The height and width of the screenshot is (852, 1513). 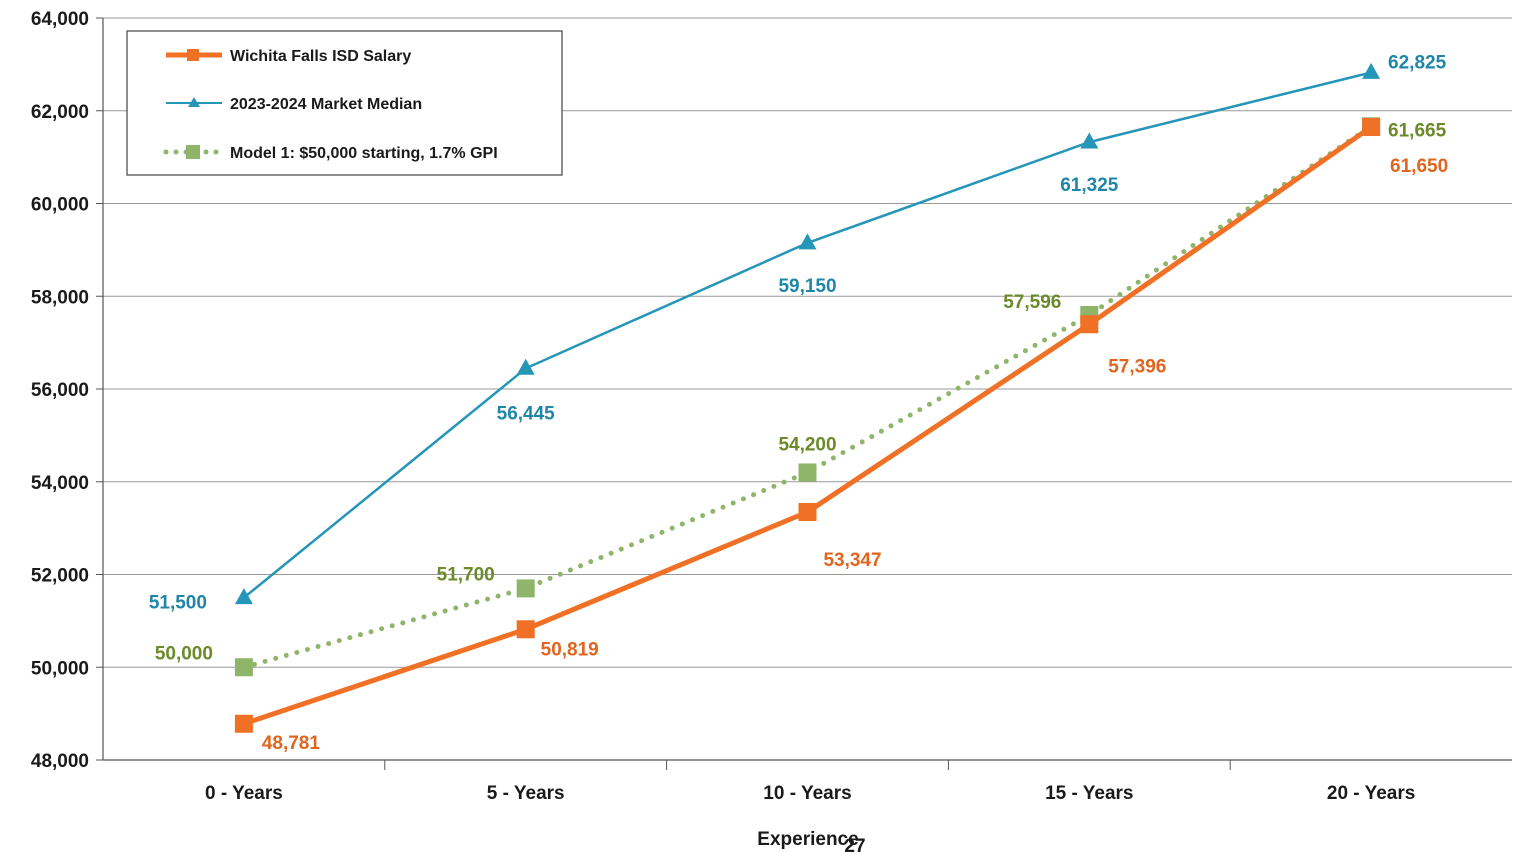 What do you see at coordinates (364, 153) in the screenshot?
I see `legend-label-2: Model 1: $50,000 starting, 1.7% GPI` at bounding box center [364, 153].